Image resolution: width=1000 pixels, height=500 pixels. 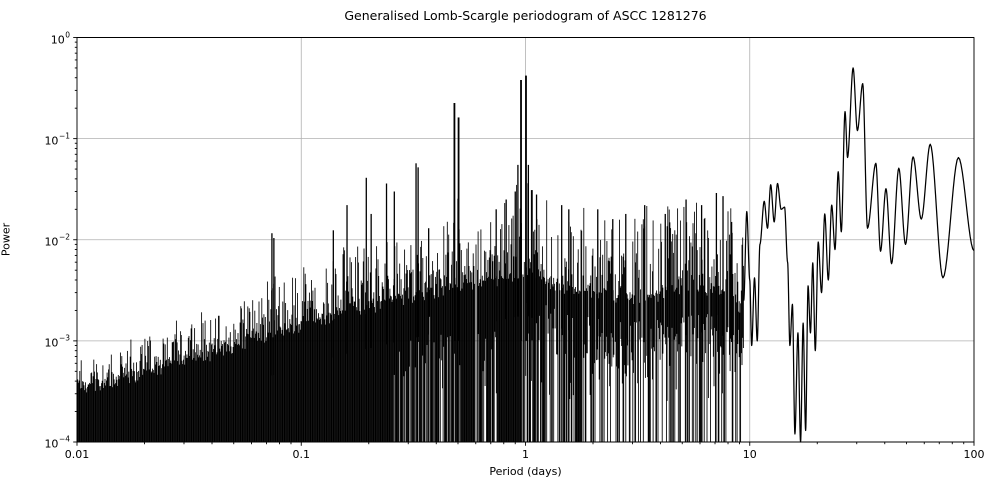 I want to click on y-tick-label: 10⁻⁴, so click(x=57, y=442).